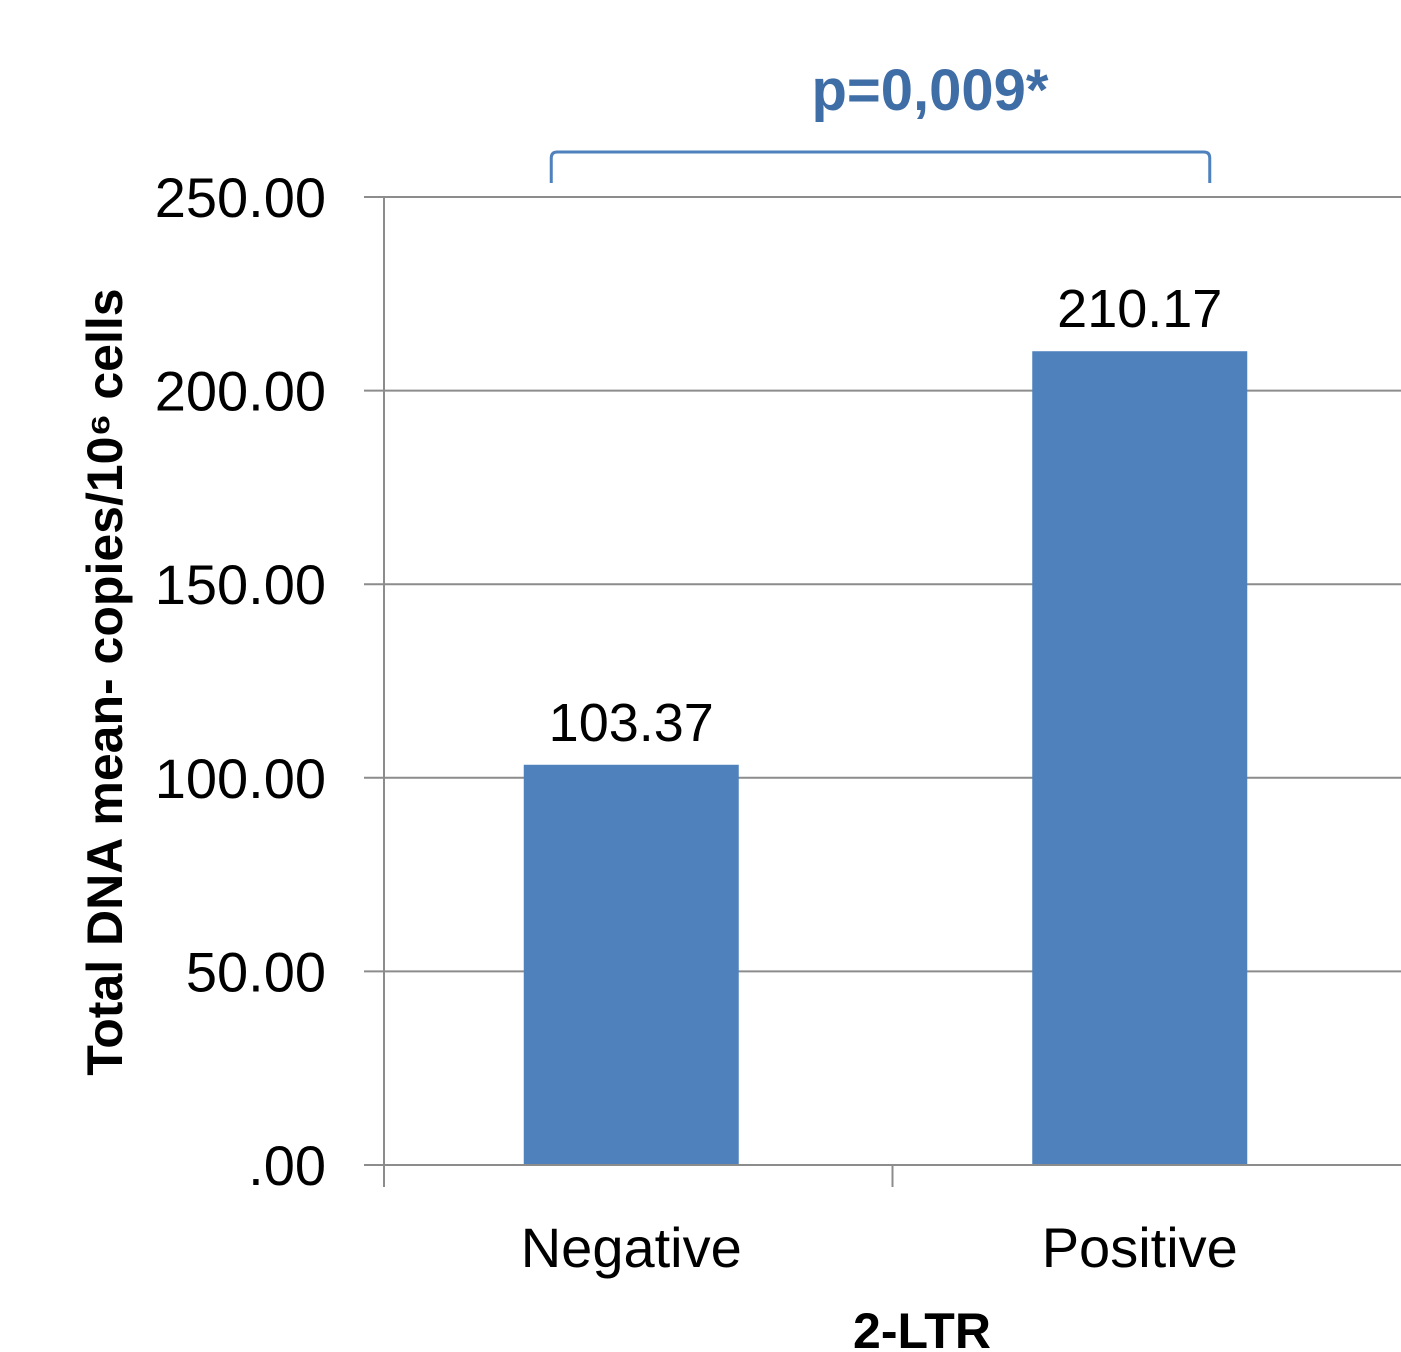  What do you see at coordinates (240, 584) in the screenshot?
I see `y-tick-label: 150.00` at bounding box center [240, 584].